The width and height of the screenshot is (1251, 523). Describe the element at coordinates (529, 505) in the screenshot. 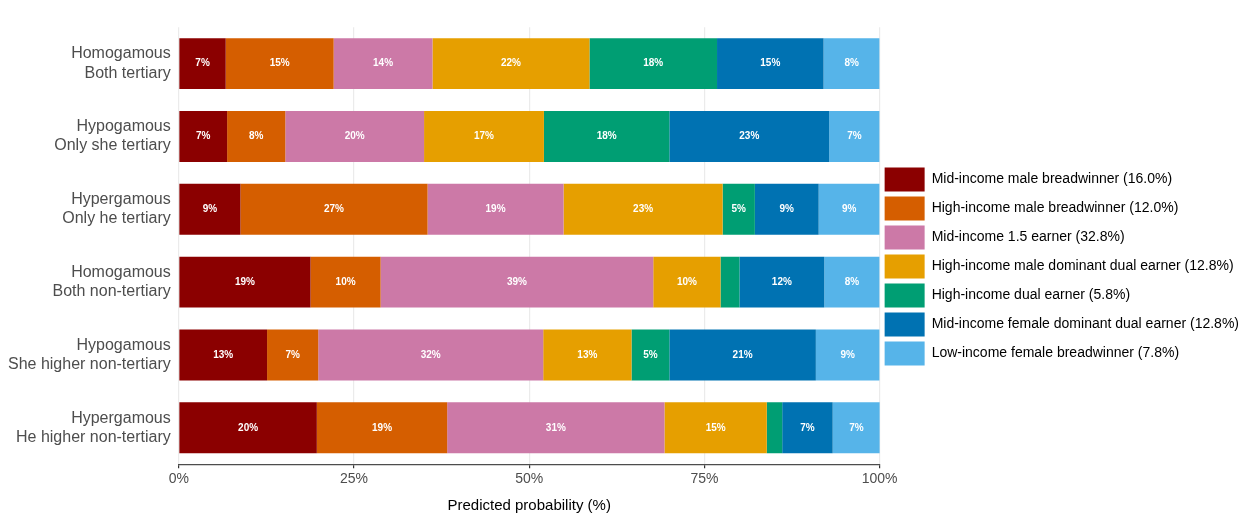

I see `x-axis-title: Predicted probability (%)` at that location.